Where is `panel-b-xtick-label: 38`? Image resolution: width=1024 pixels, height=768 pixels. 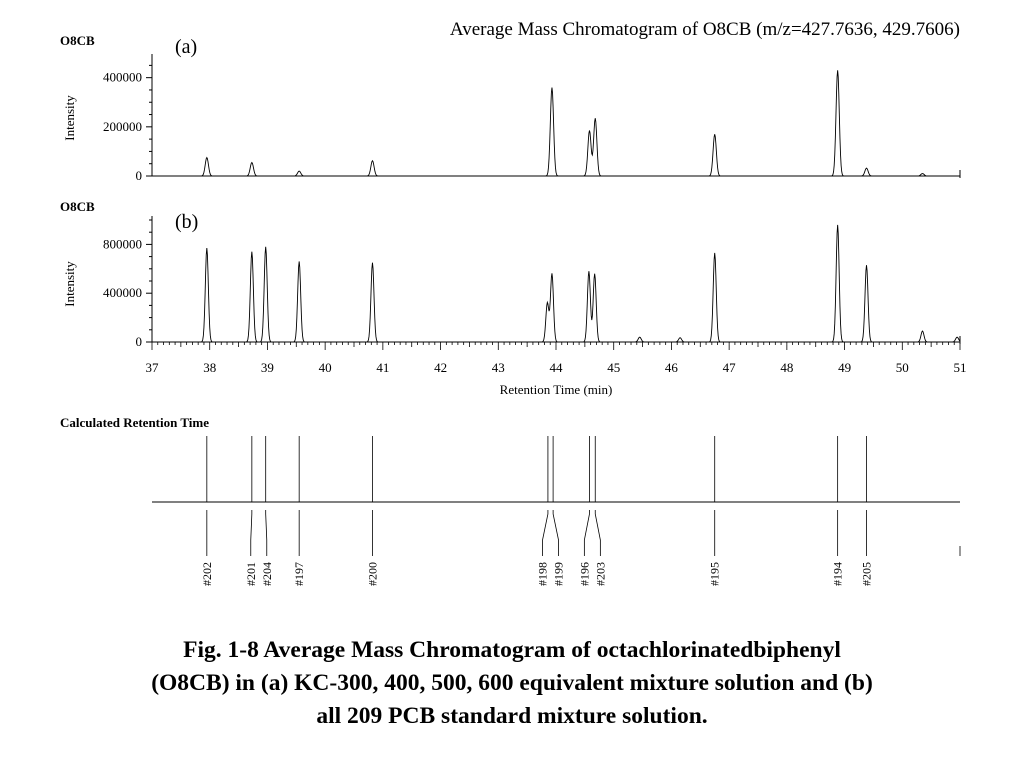
panel-b-xtick-label: 38 is located at coordinates (209, 367).